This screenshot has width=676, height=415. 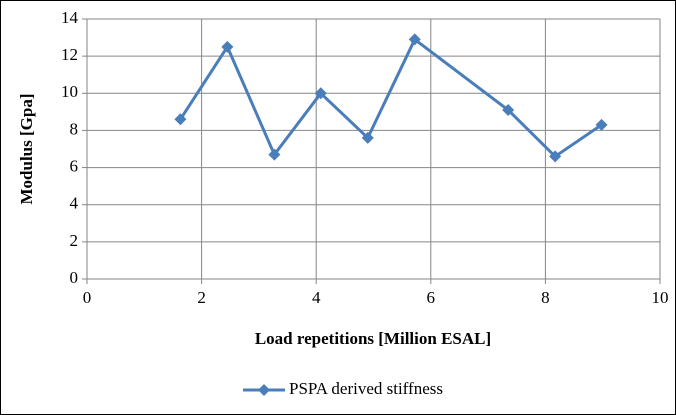 I want to click on x-tick-label: 4, so click(x=316, y=297).